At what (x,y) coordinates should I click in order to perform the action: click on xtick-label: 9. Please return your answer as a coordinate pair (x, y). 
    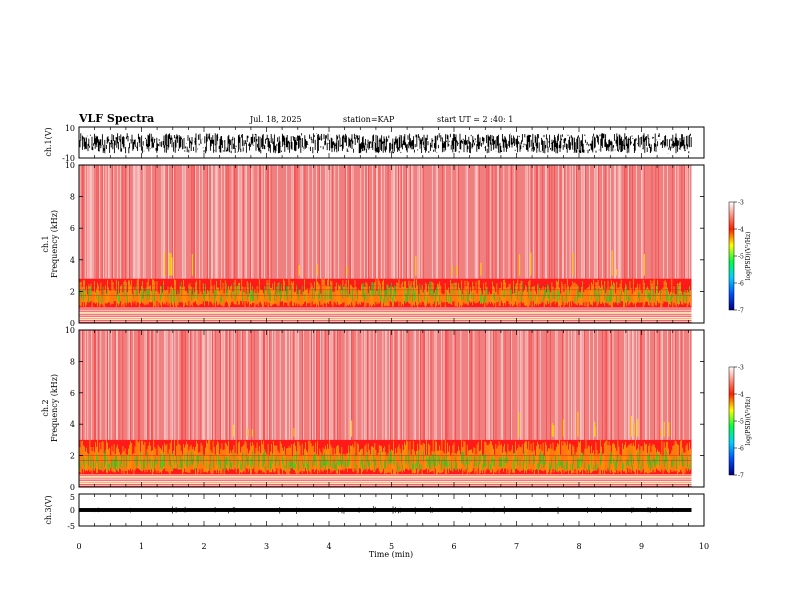
    Looking at the image, I should click on (641, 546).